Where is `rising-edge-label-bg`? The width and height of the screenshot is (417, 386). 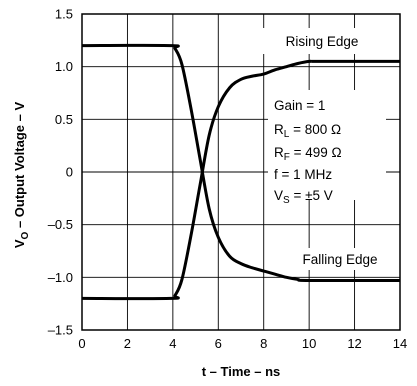 rising-edge-label-bg is located at coordinates (322, 41).